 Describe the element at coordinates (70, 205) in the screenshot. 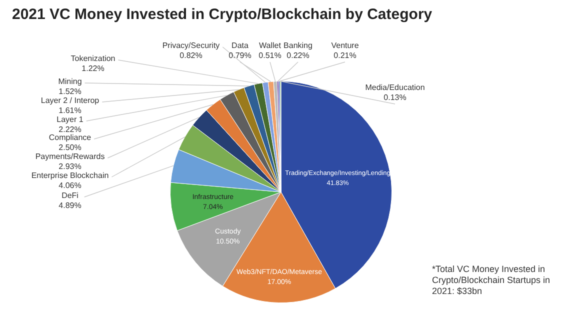

I see `data-label: 4.89%` at that location.